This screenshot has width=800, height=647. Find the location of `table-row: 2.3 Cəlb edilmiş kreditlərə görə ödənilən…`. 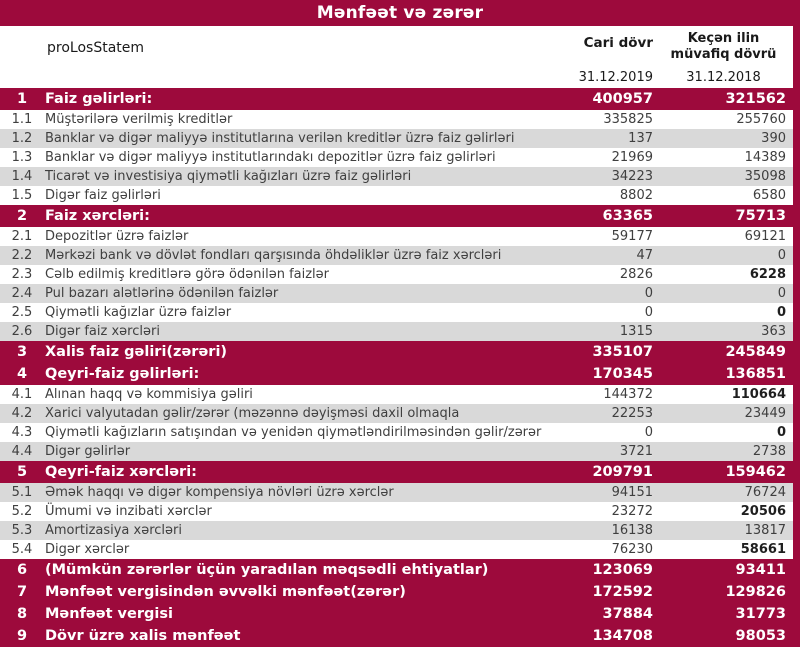

table-row: 2.3 Cəlb edilmiş kreditlərə görə ödənilən… is located at coordinates (400, 274).